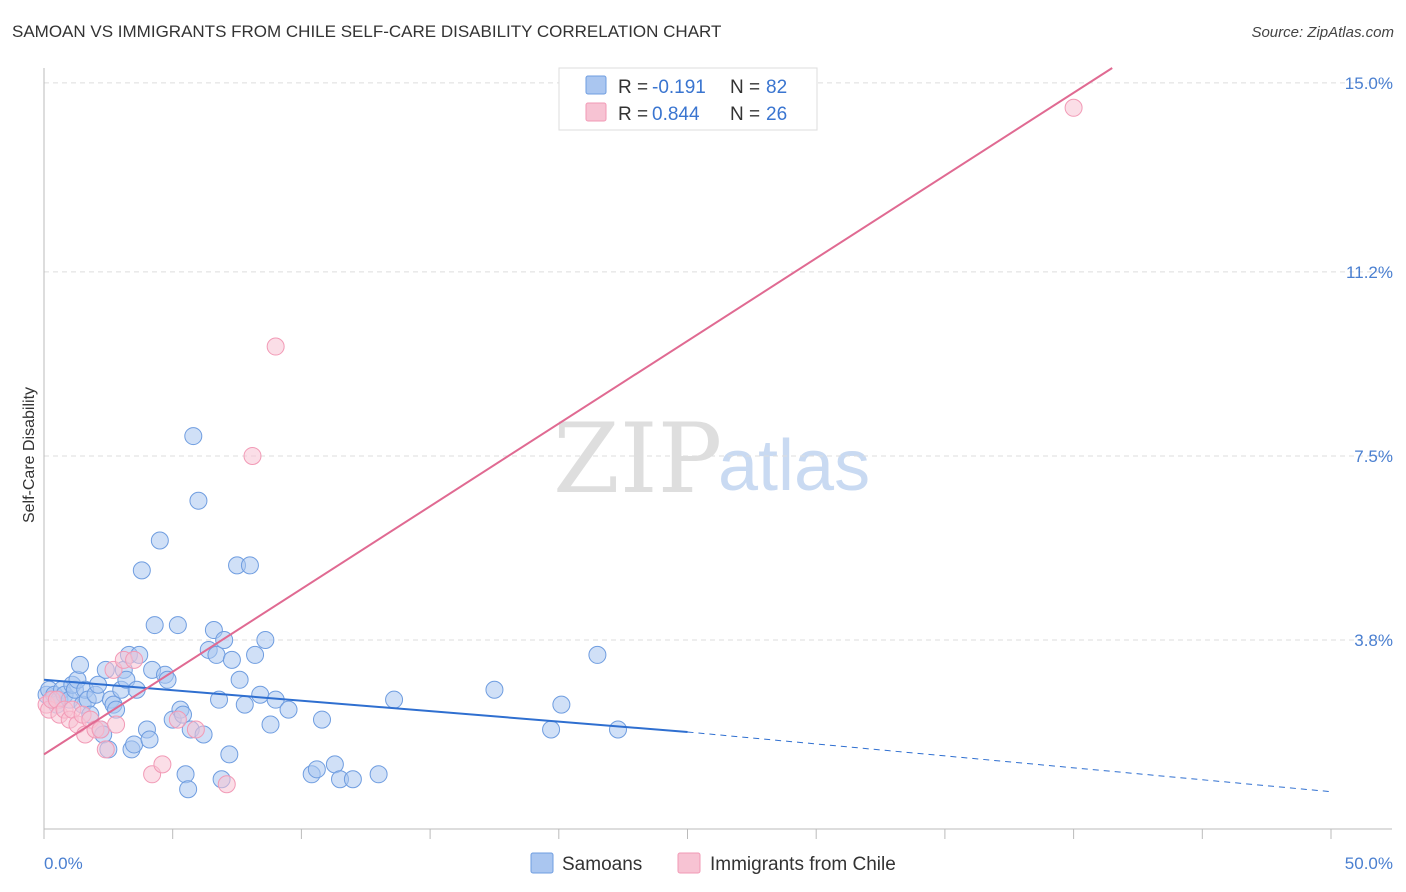  I want to click on y-tick-label: 3.8%, so click(1373, 640).